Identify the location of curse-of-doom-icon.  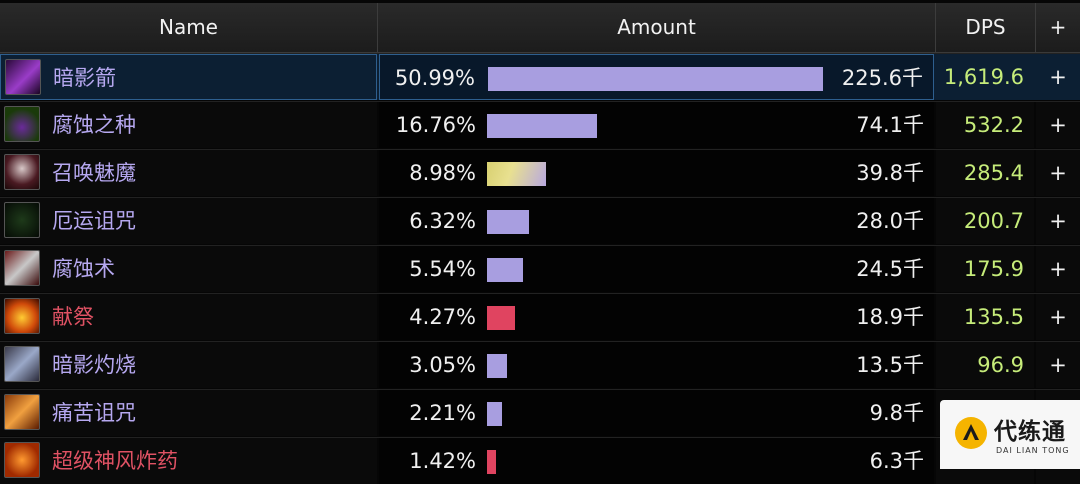
(22, 220).